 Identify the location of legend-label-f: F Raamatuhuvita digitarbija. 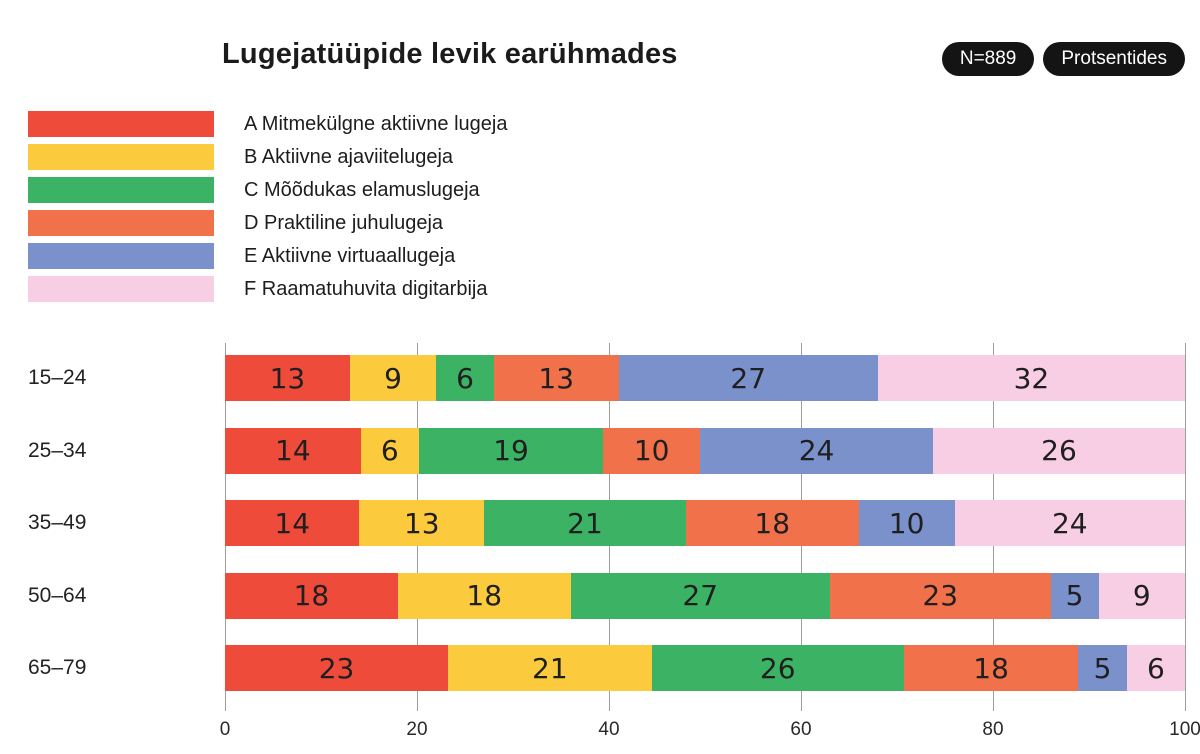
(366, 288).